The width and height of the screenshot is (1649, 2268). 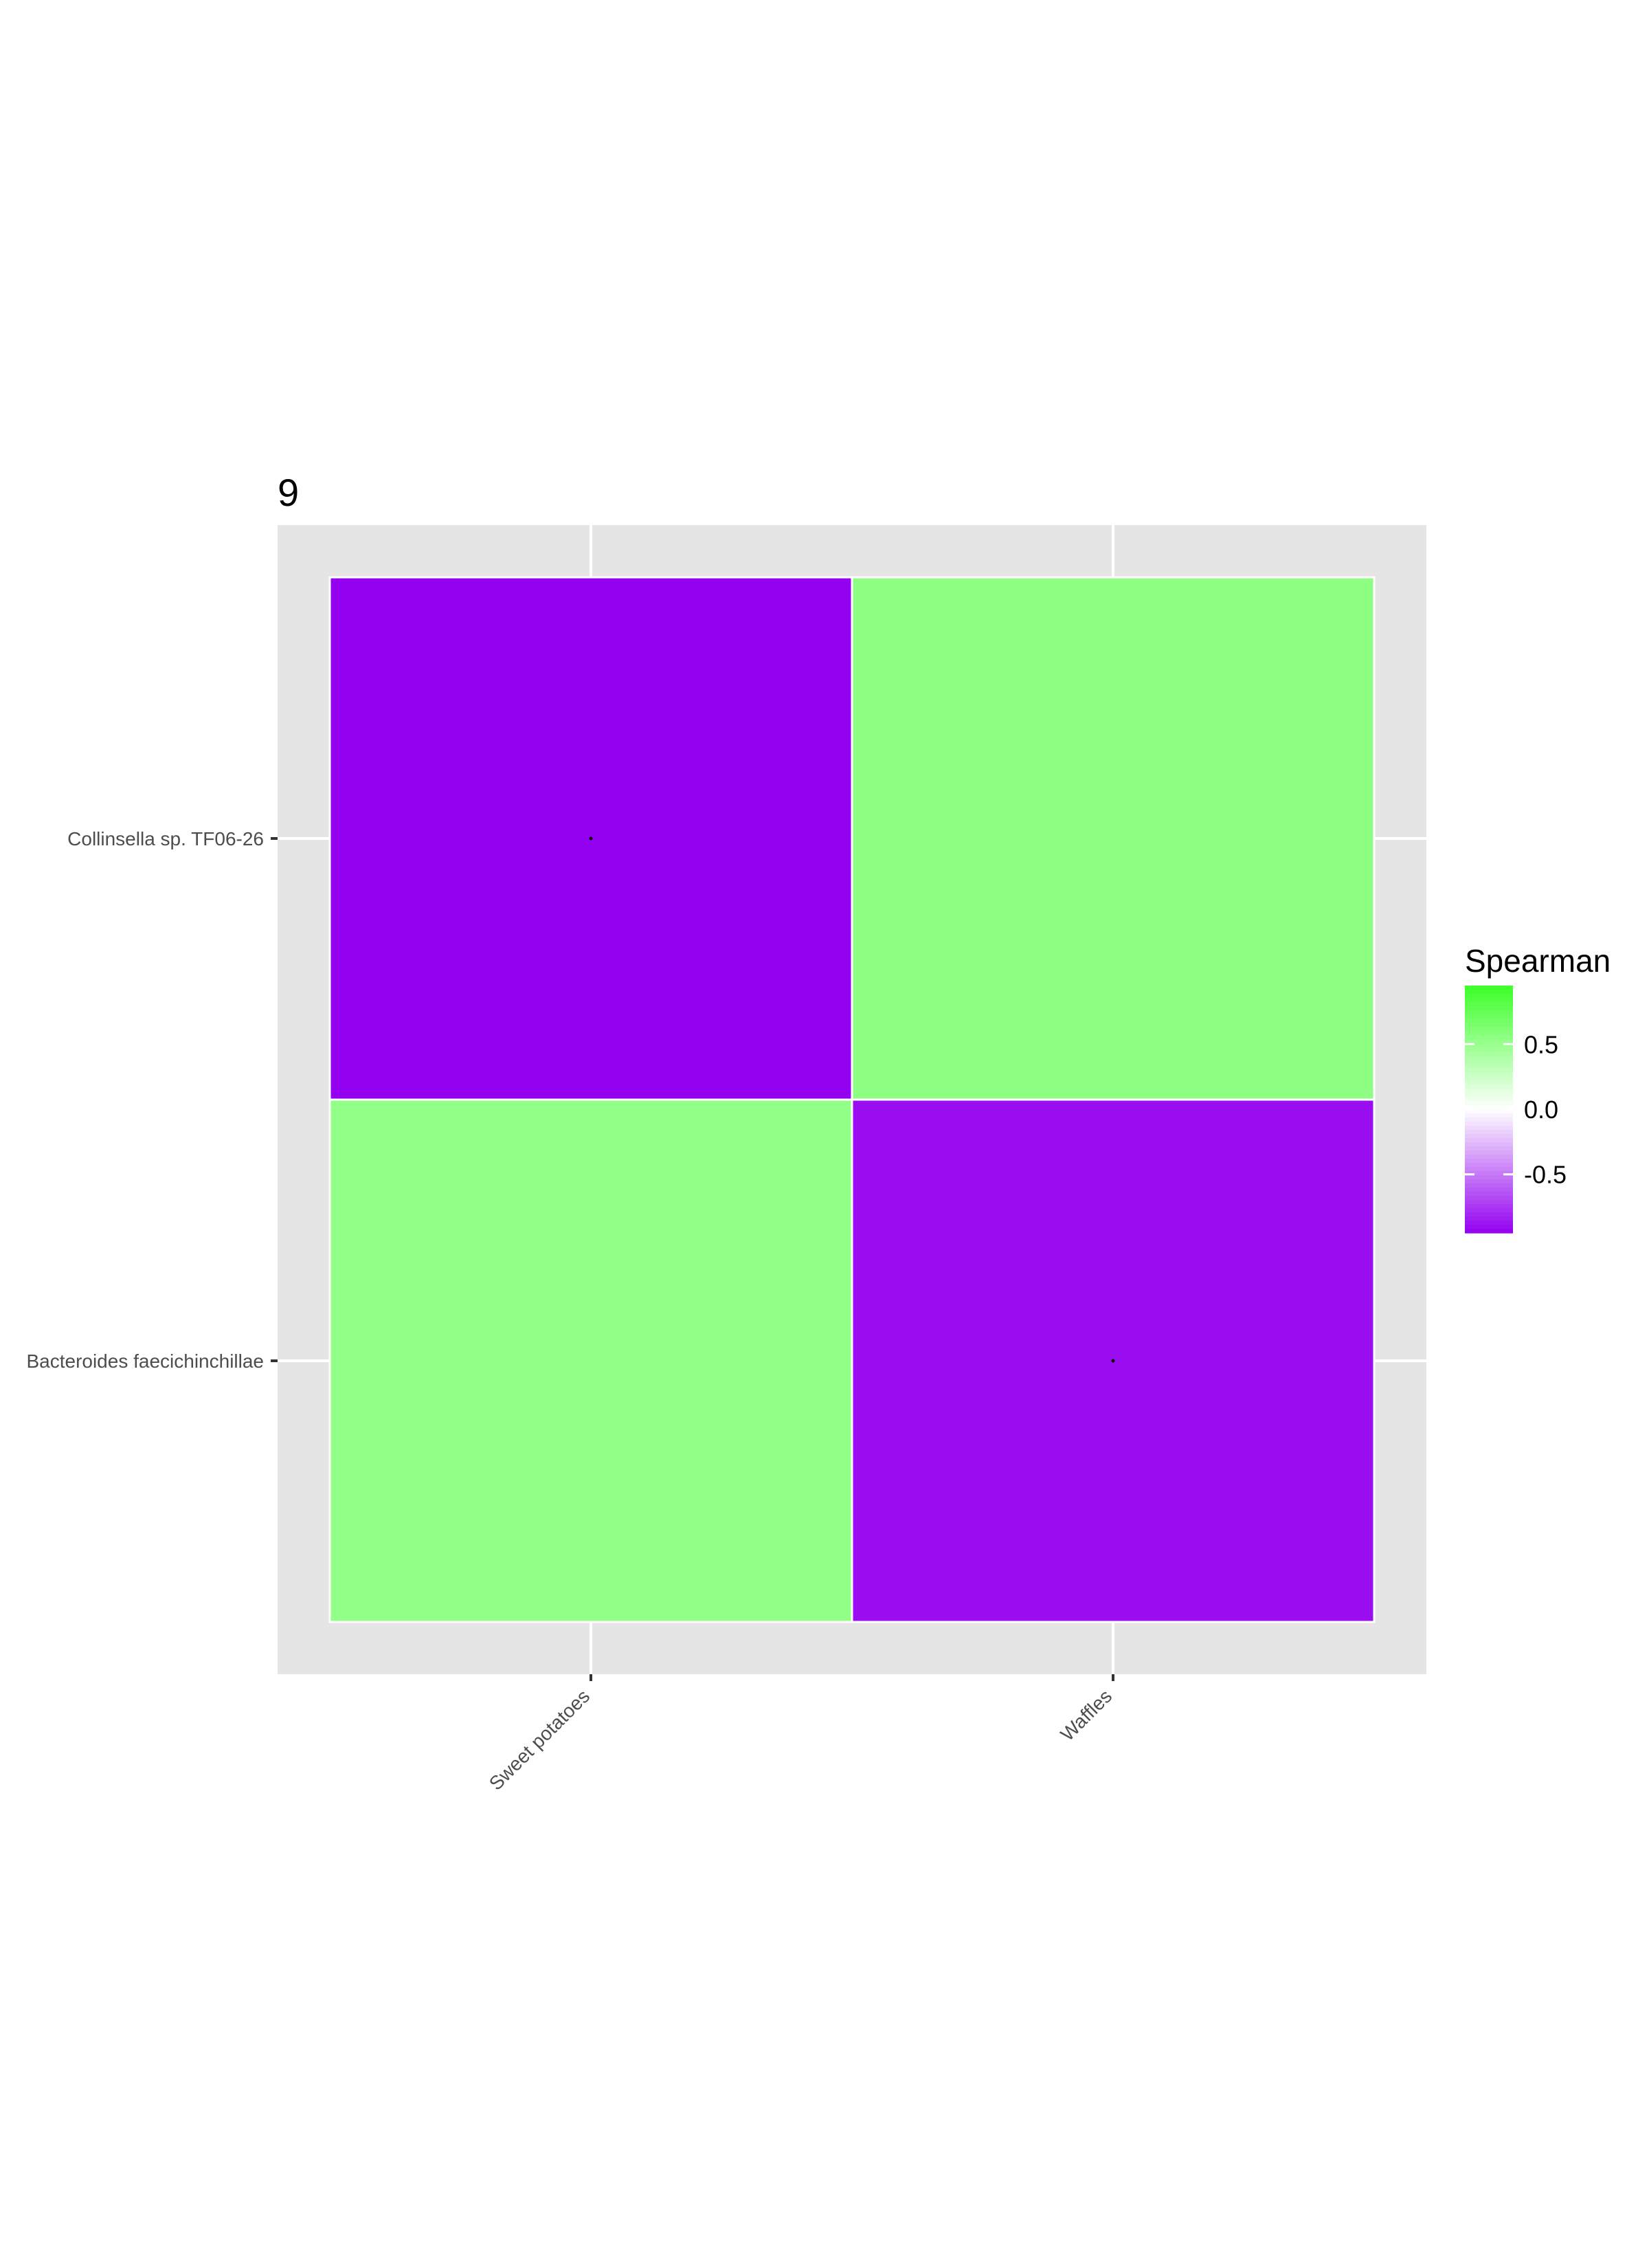 I want to click on y-tick-label: Bacteroides faecichinchillae, so click(x=145, y=1361).